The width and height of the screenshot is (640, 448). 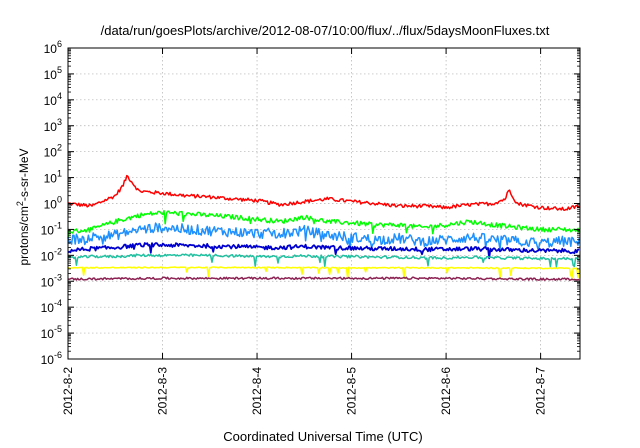 What do you see at coordinates (68, 391) in the screenshot?
I see `x-tick-label: 2012-8-2` at bounding box center [68, 391].